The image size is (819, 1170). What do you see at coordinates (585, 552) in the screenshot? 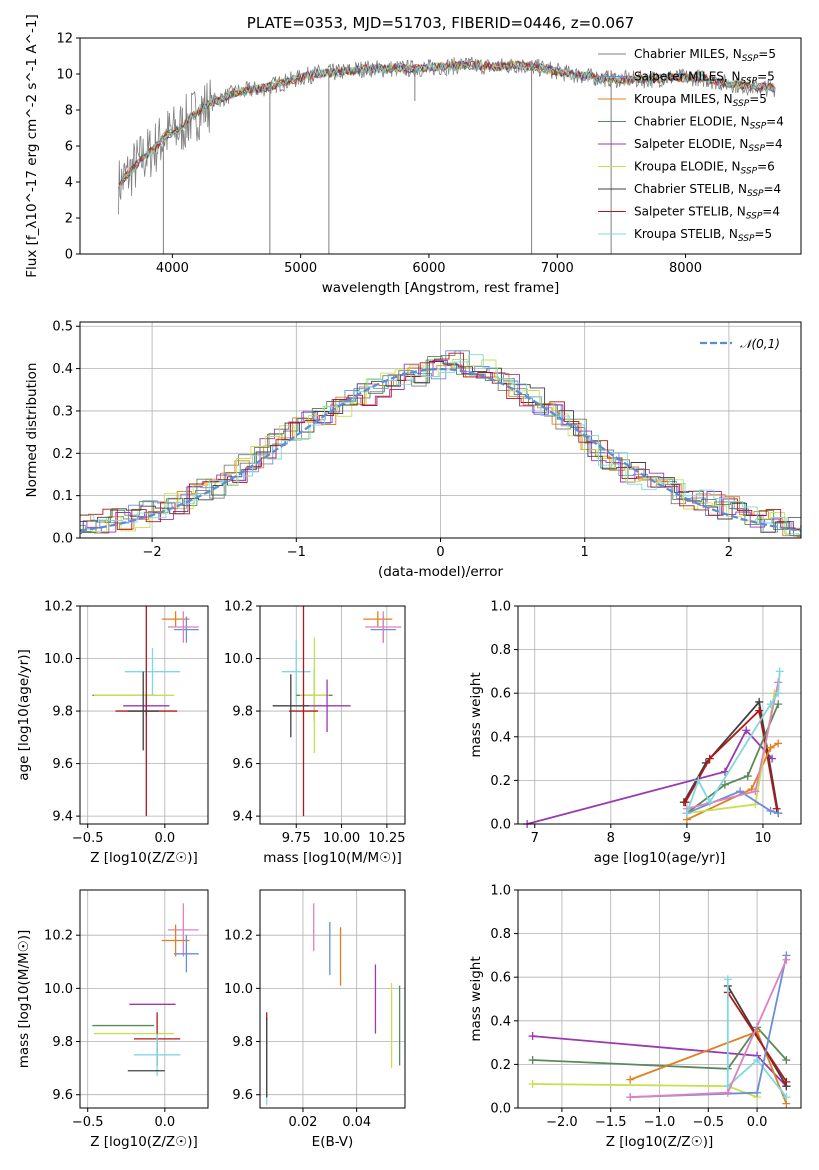
I see `panel-1-xtick-label: 1` at bounding box center [585, 552].